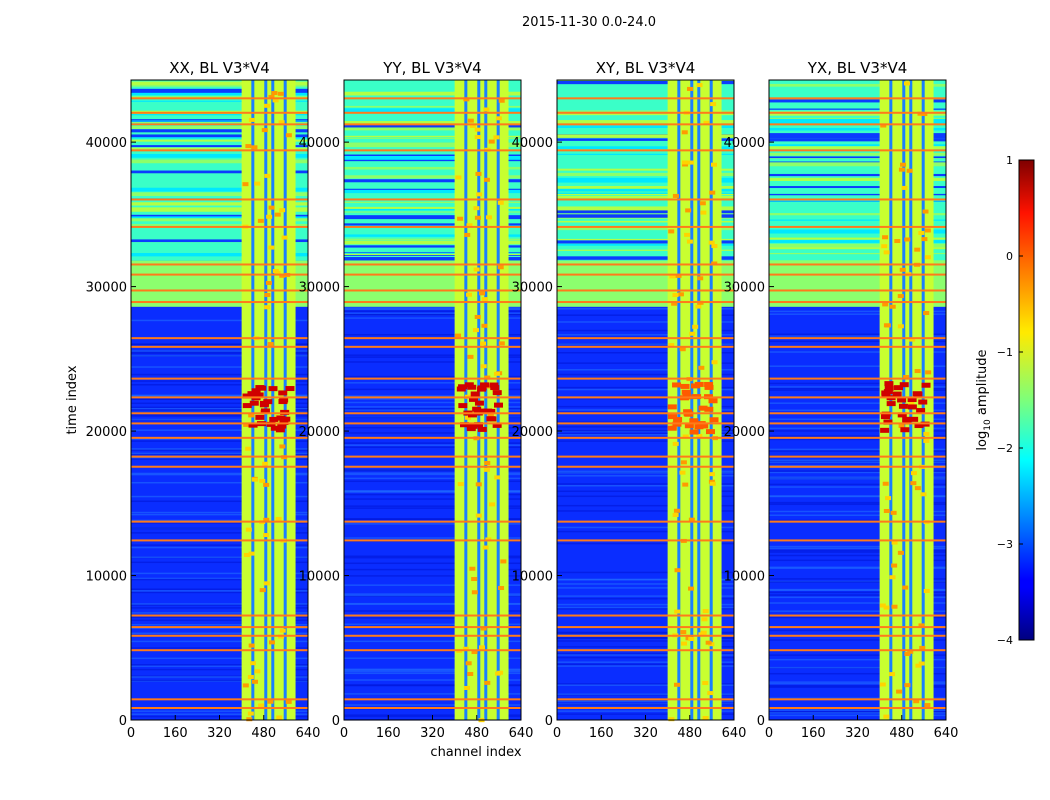 This screenshot has height=800, width=1050. I want to click on colorbar-gradient, so click(1026, 400).